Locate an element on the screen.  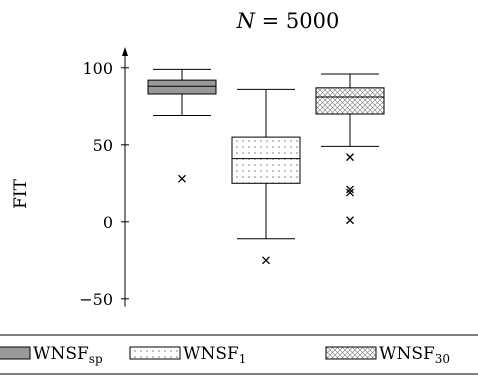
legend-item: WNSF1 is located at coordinates (187, 355).